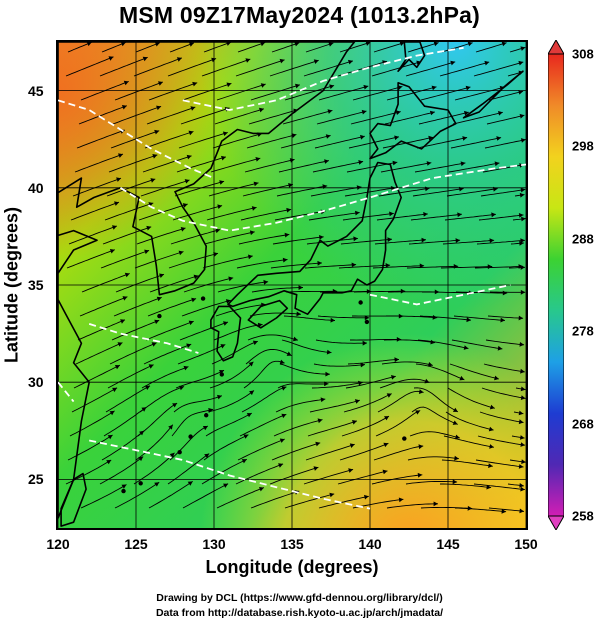 Image resolution: width=599 pixels, height=625 pixels. I want to click on y-tick-label: 40, so click(36, 187).